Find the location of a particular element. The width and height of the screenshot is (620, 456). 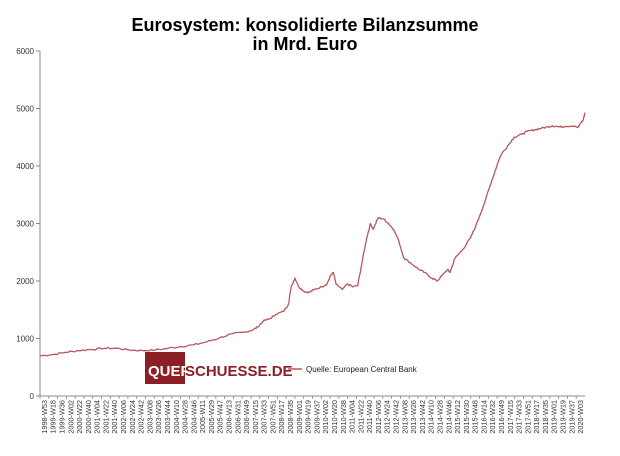

chart-title-line-2: in Mrd. Euro is located at coordinates (305, 44).